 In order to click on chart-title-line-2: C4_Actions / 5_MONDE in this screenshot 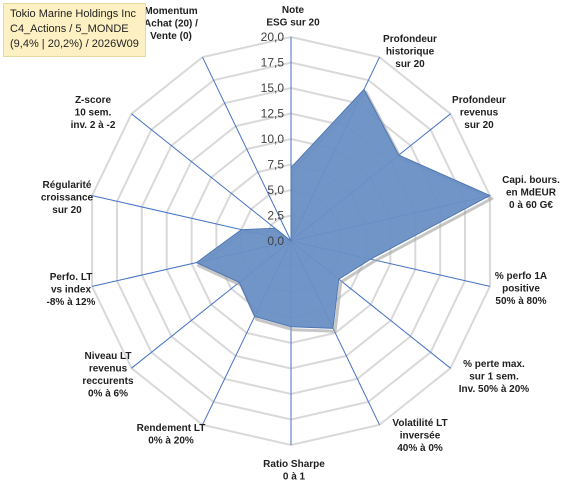, I will do `click(69, 29)`.